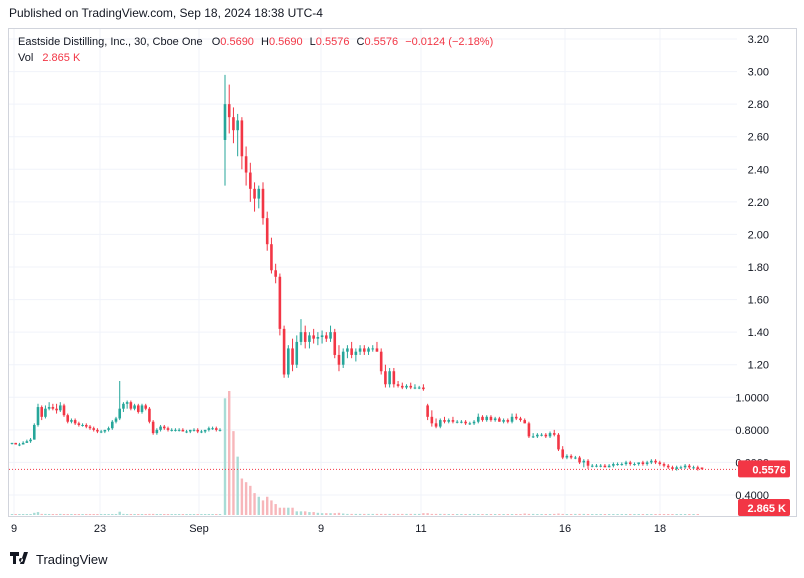  What do you see at coordinates (49, 58) in the screenshot?
I see `volume-legend: Vol 2.865 K` at bounding box center [49, 58].